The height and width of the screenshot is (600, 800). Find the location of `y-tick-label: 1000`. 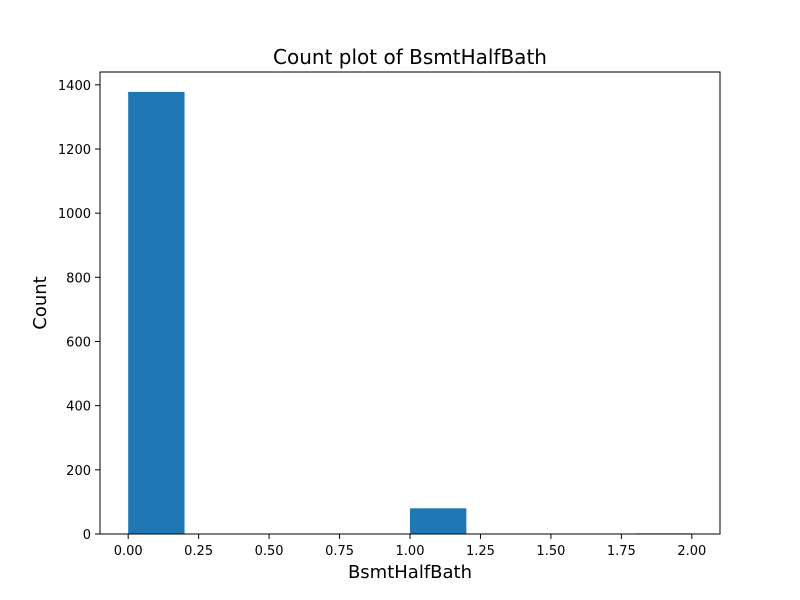

y-tick-label: 1000 is located at coordinates (74, 214).